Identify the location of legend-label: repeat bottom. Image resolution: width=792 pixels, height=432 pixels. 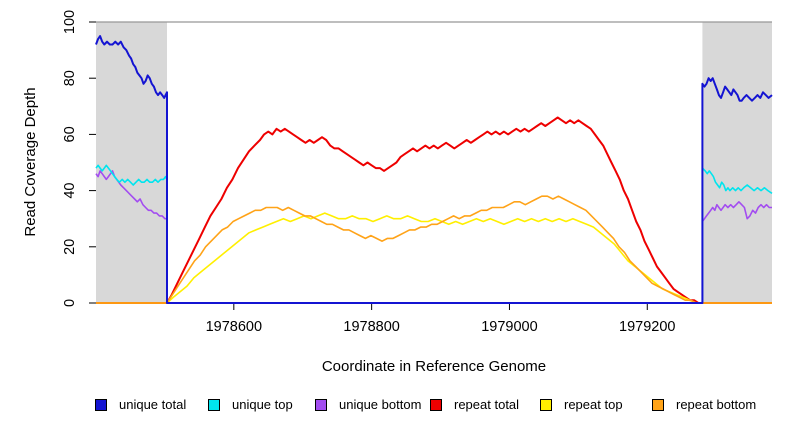
(716, 404).